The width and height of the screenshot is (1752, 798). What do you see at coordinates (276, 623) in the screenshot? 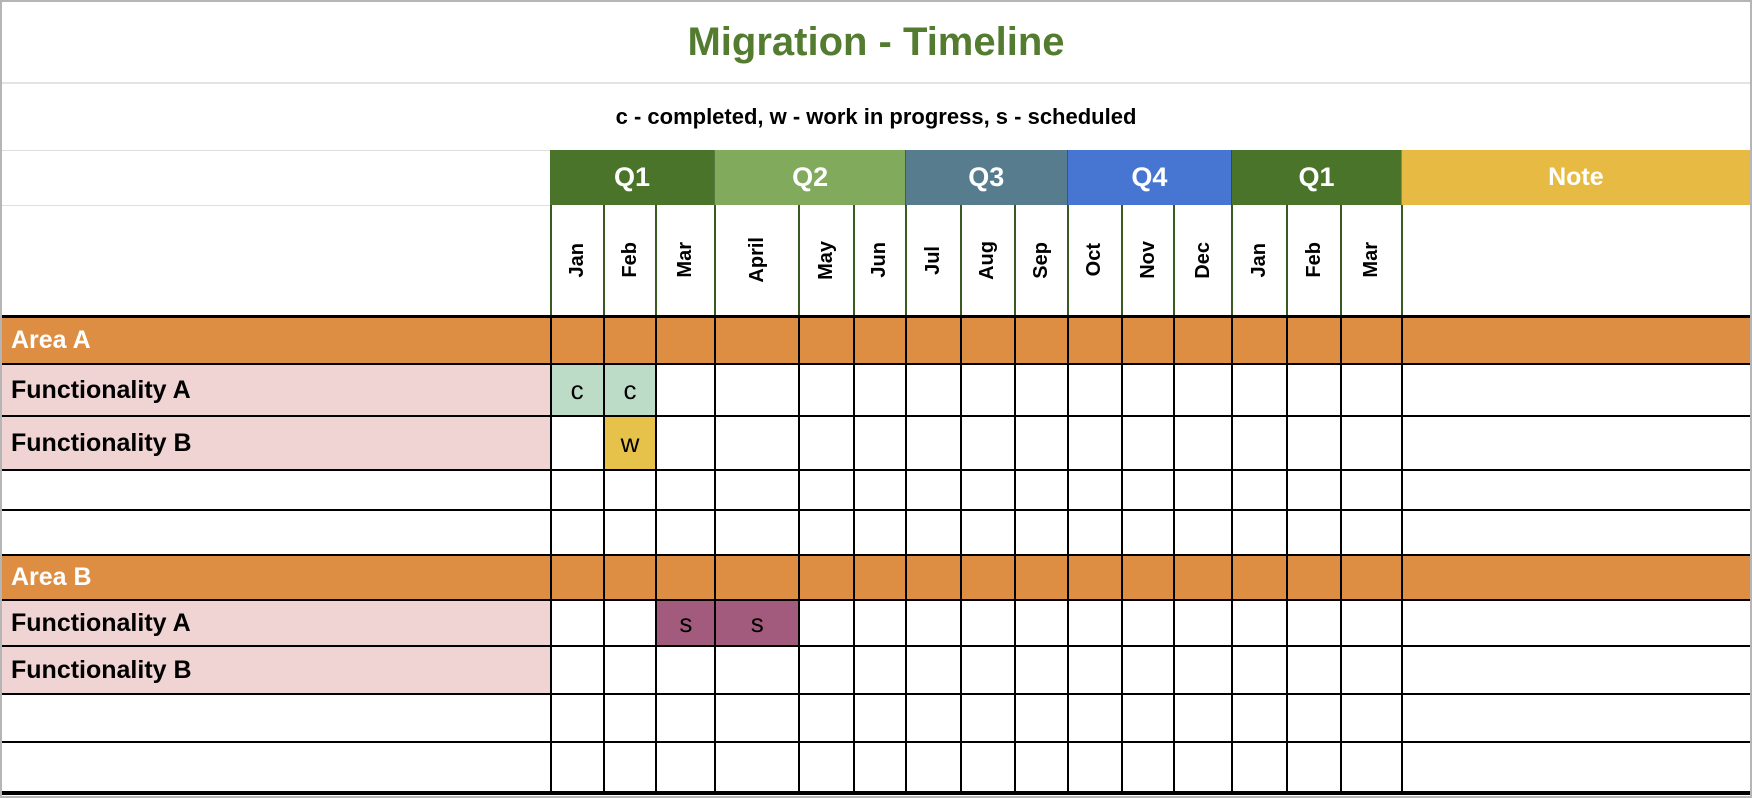
I see `row-functionality-a-6-label: Functionality A` at bounding box center [276, 623].